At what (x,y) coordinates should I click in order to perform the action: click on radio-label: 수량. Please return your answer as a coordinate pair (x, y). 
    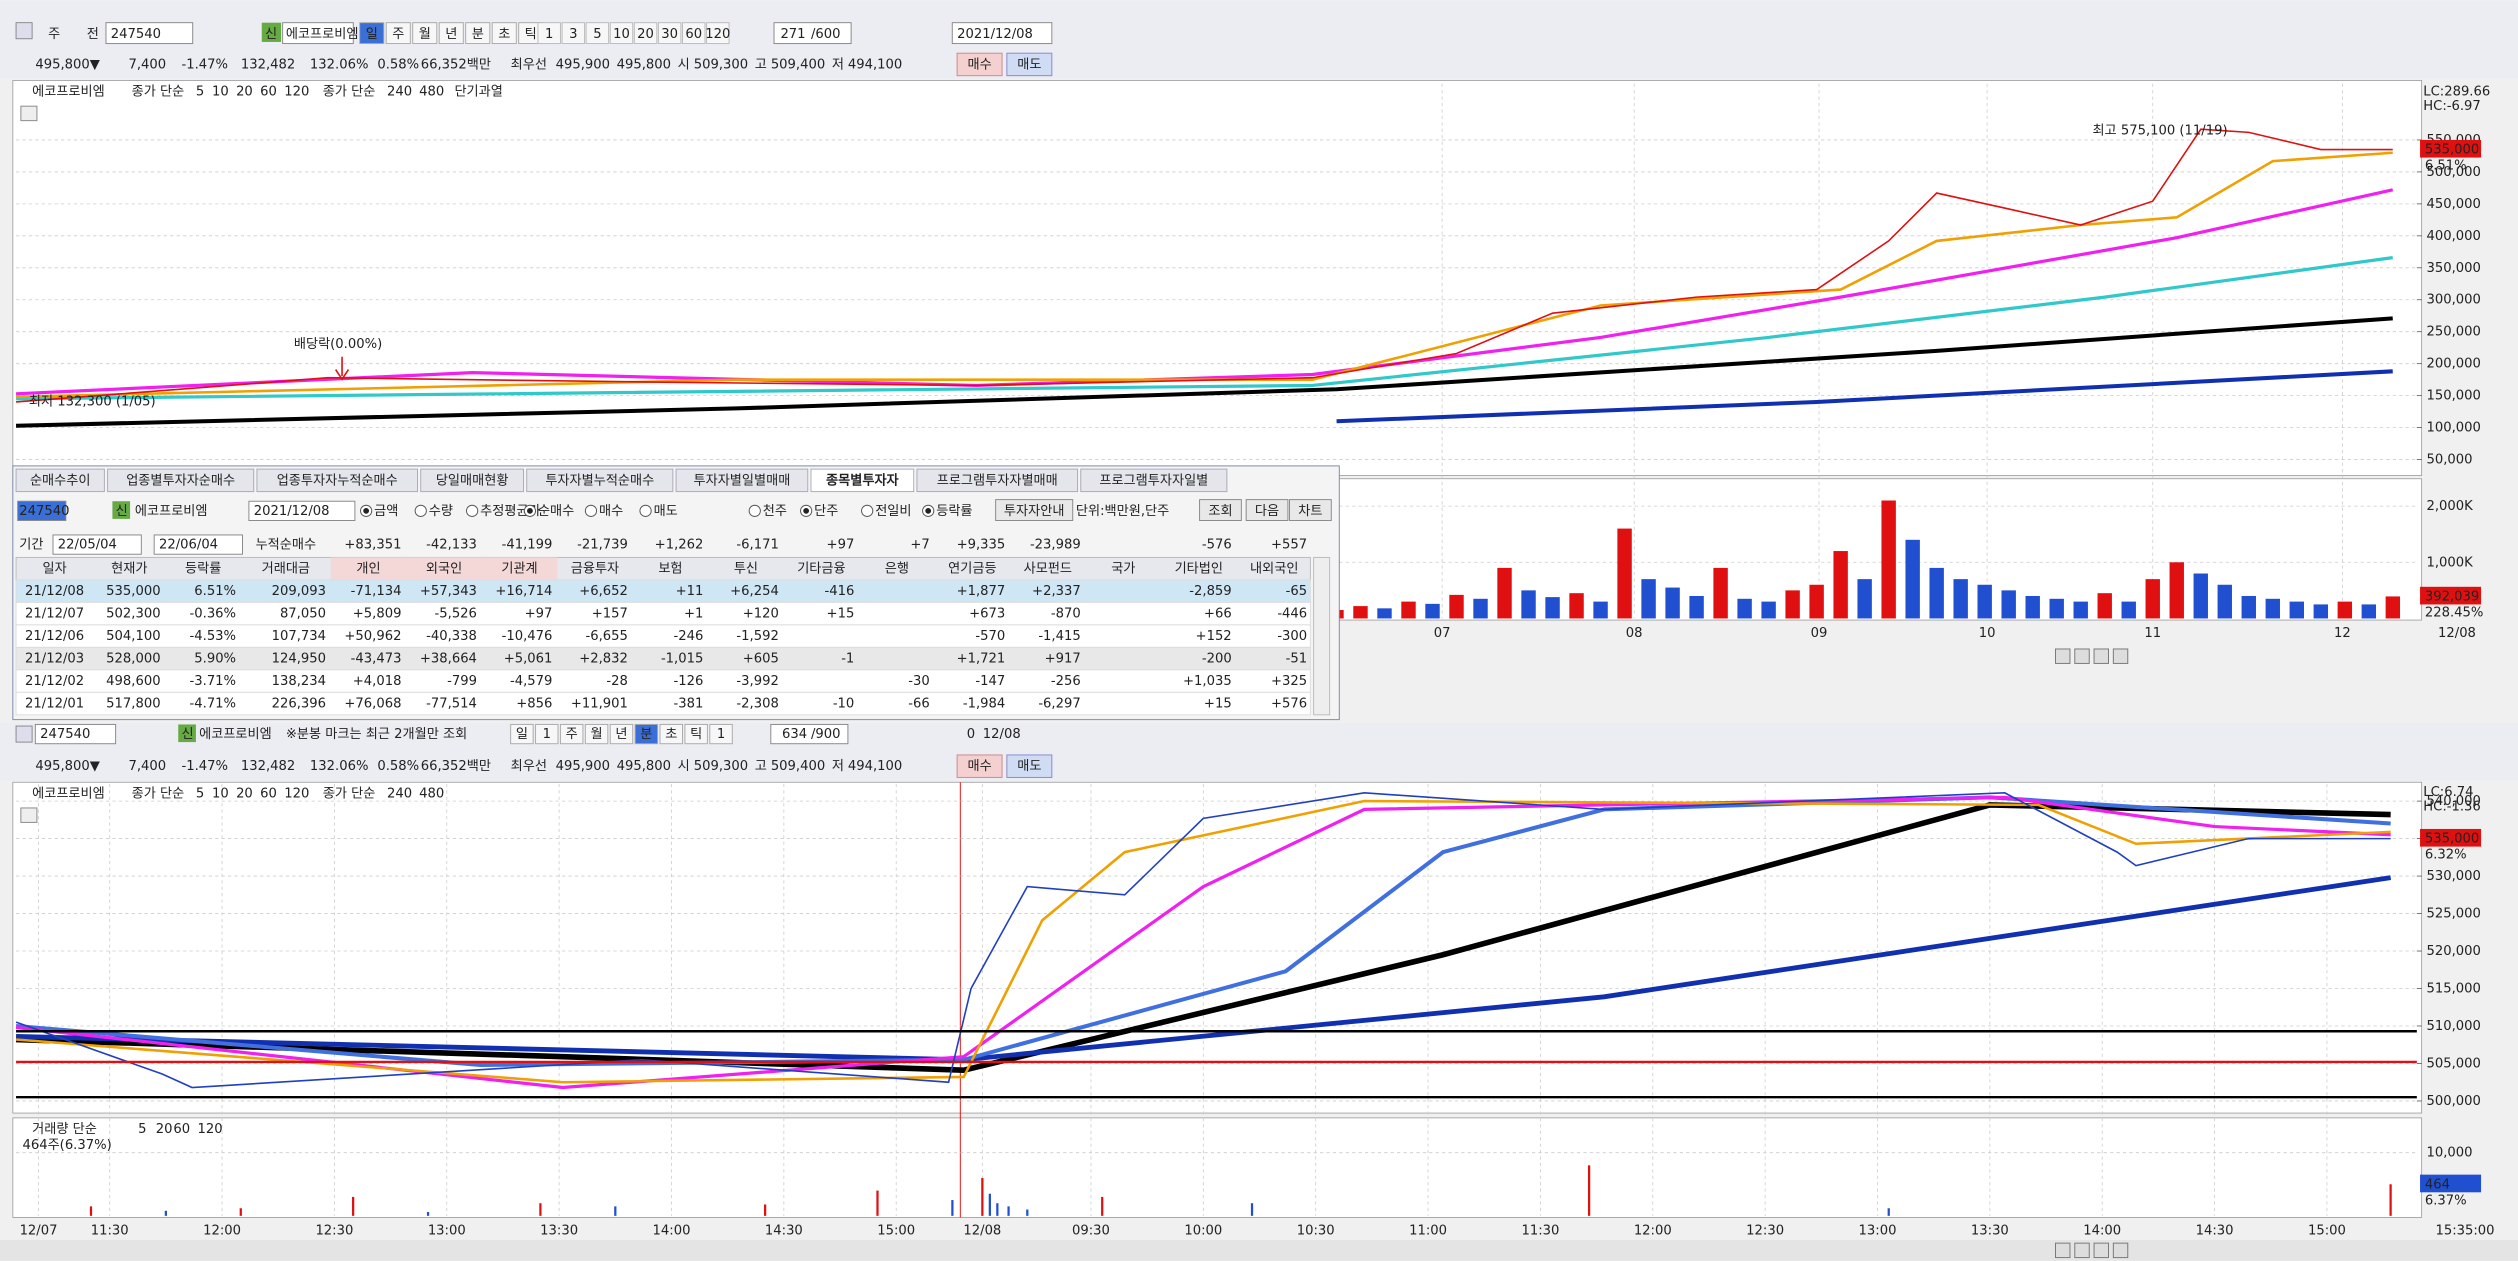
    Looking at the image, I should click on (441, 511).